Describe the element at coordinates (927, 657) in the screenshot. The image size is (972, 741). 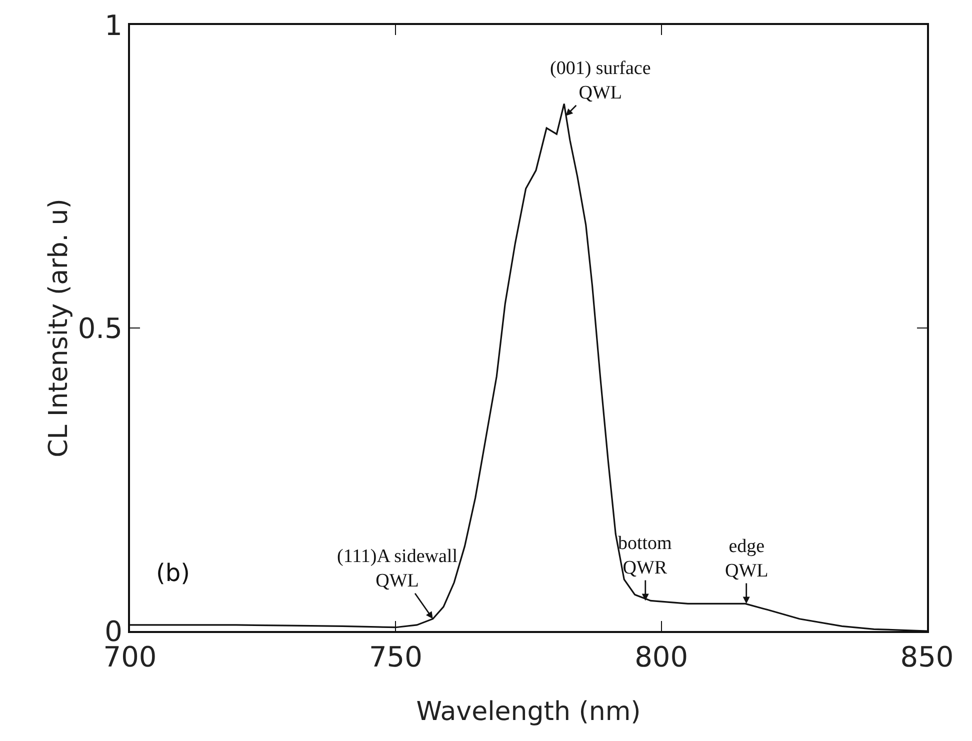
I see `x-tick-label: 850` at that location.